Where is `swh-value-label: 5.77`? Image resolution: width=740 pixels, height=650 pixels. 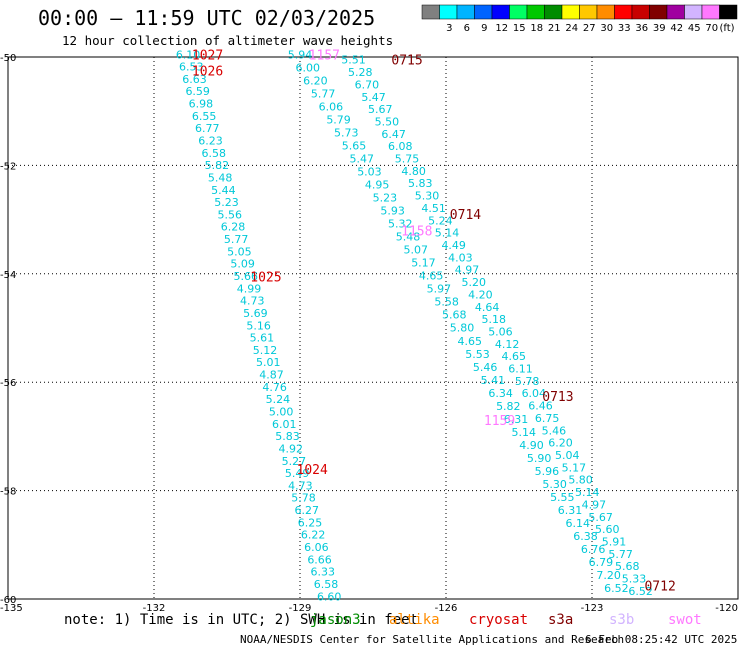
swh-value-label: 5.77 is located at coordinates (620, 554).